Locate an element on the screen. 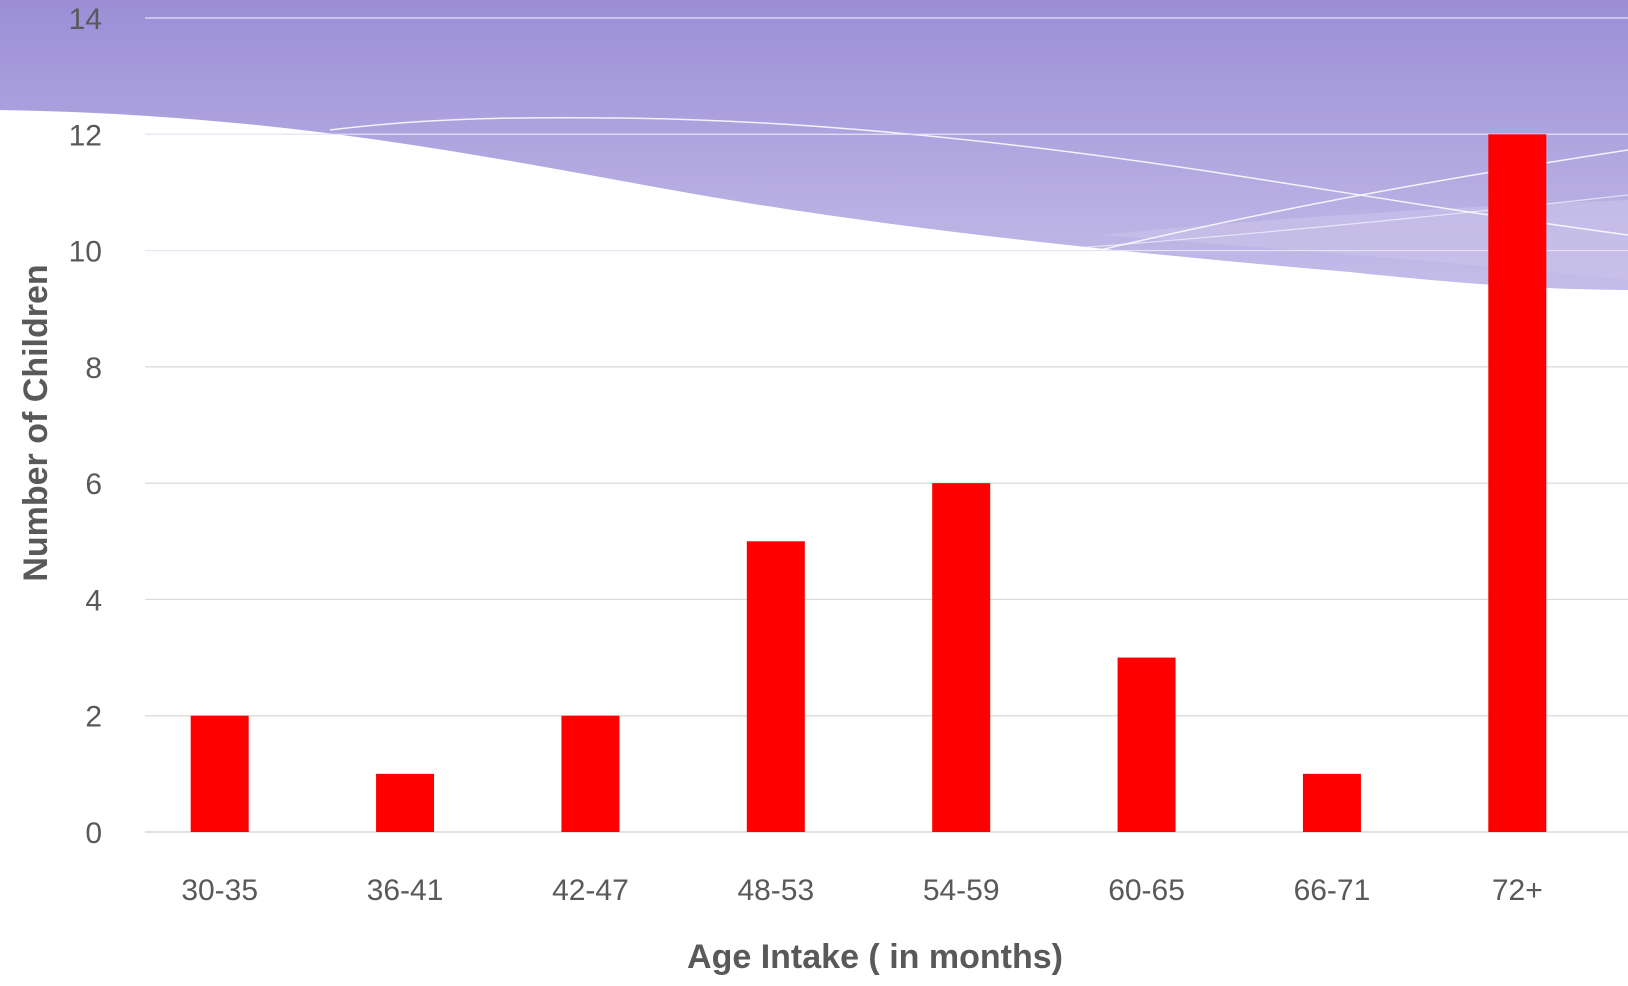  y-tick-label: 6 is located at coordinates (93, 484).